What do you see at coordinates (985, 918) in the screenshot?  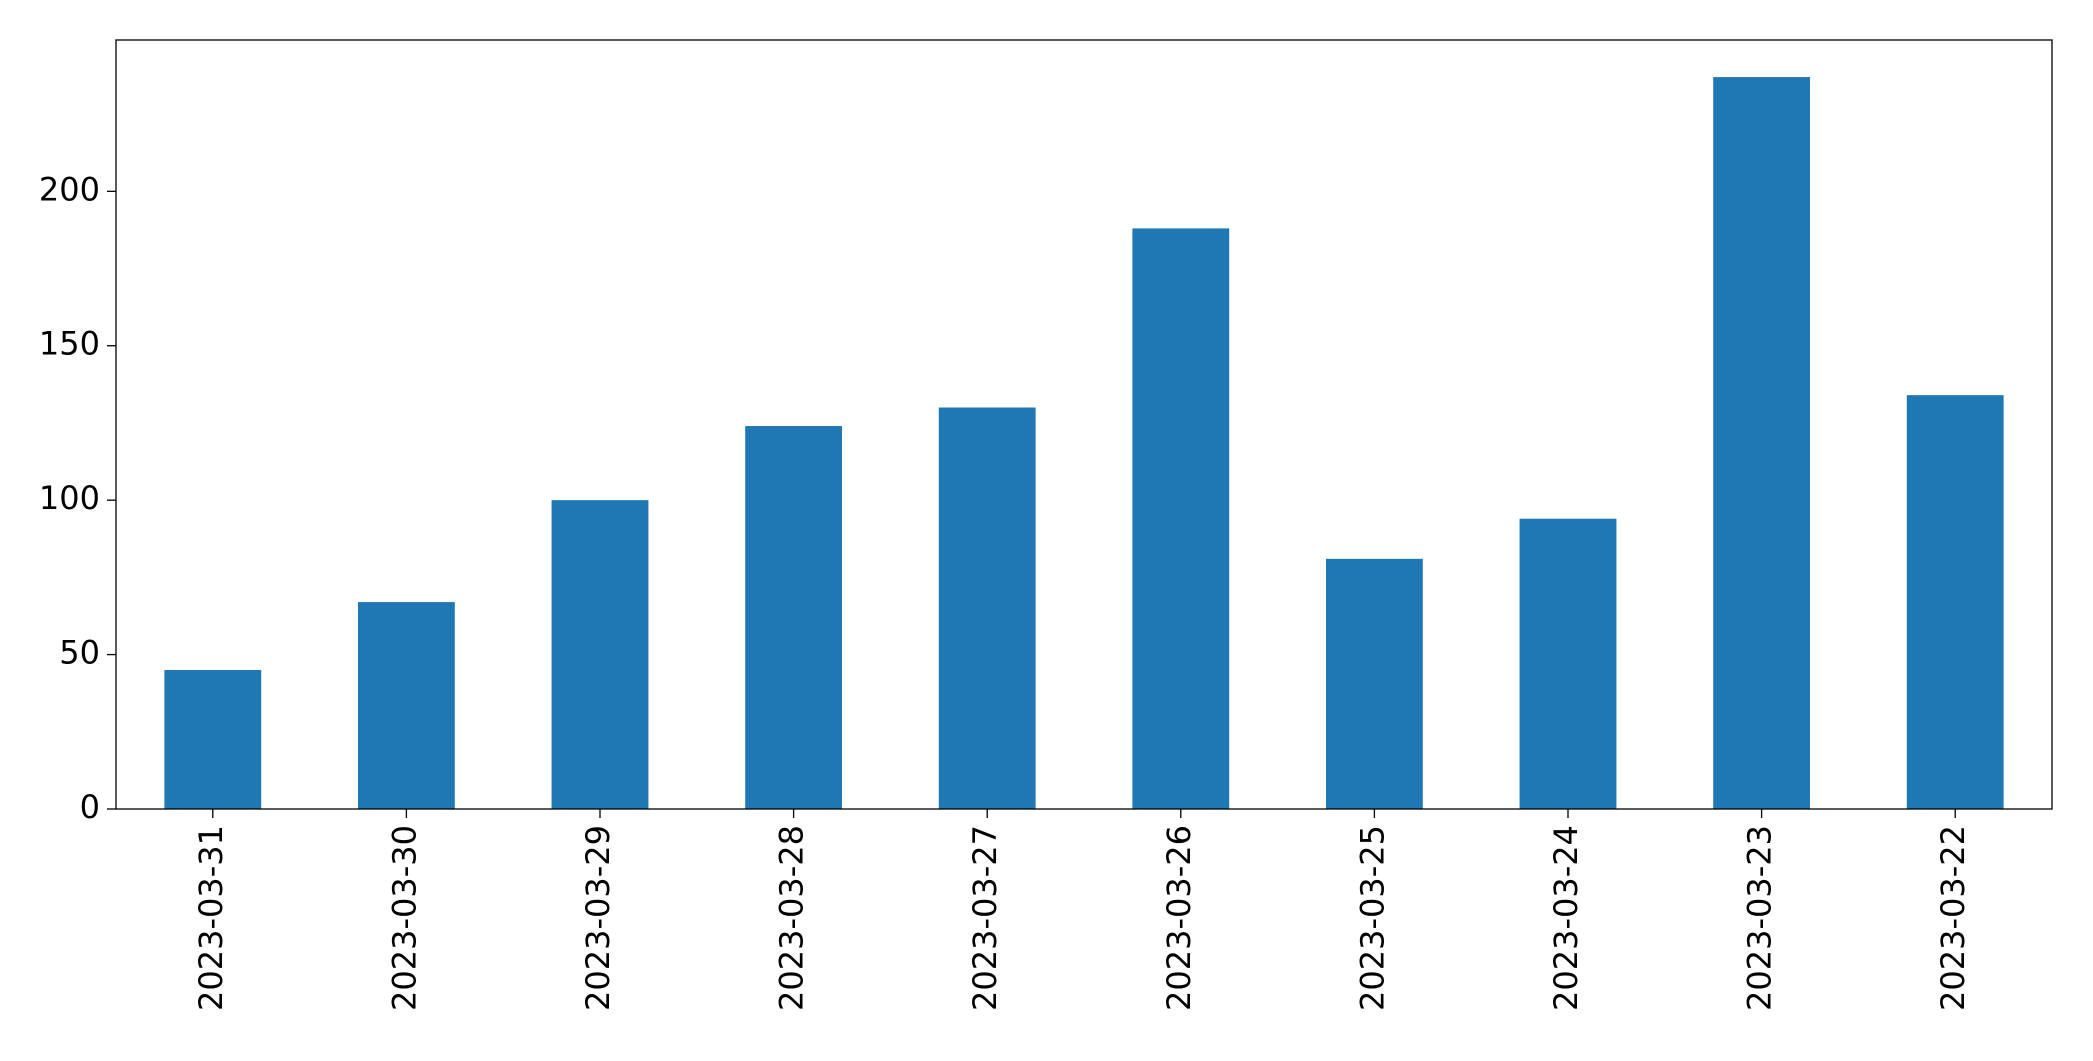 I see `x-tick-label: 2023-03-27` at bounding box center [985, 918].